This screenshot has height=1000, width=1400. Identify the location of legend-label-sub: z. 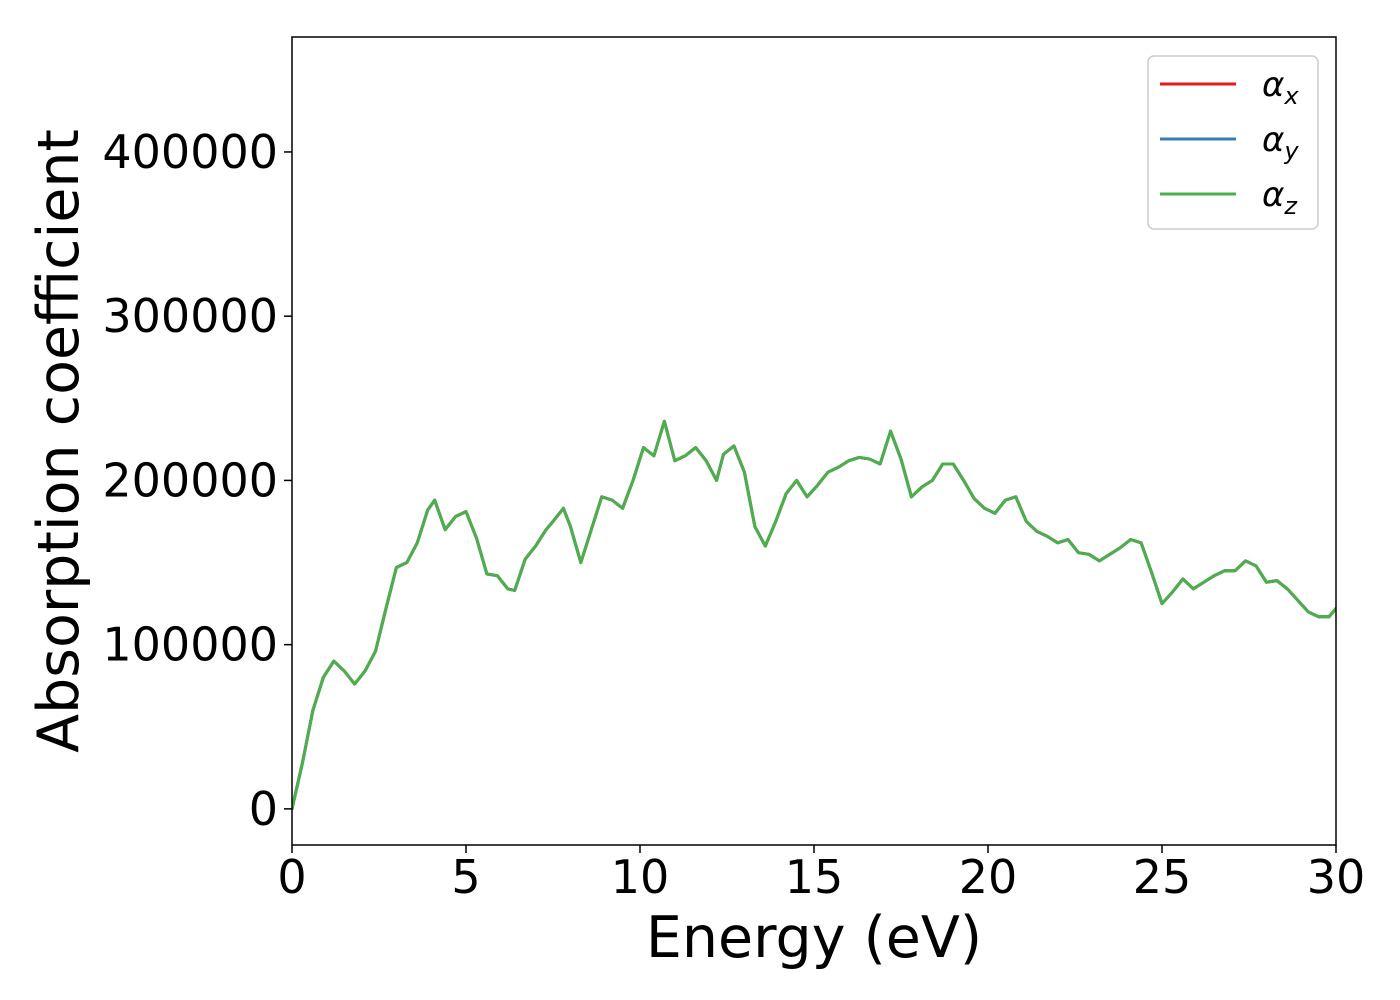
(1290, 206).